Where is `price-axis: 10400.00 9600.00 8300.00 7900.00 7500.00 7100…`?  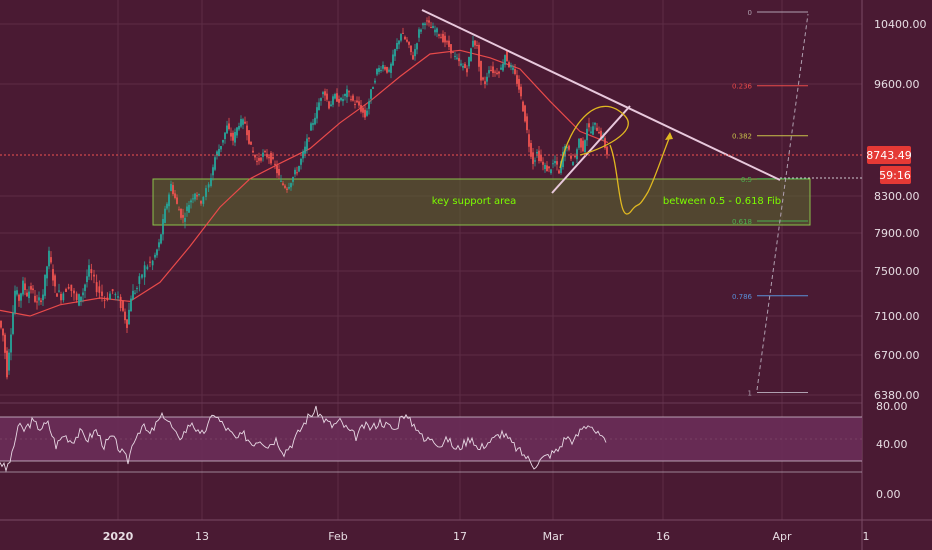 price-axis: 10400.00 9600.00 8300.00 7900.00 7500.00 7100… is located at coordinates (900, 259).